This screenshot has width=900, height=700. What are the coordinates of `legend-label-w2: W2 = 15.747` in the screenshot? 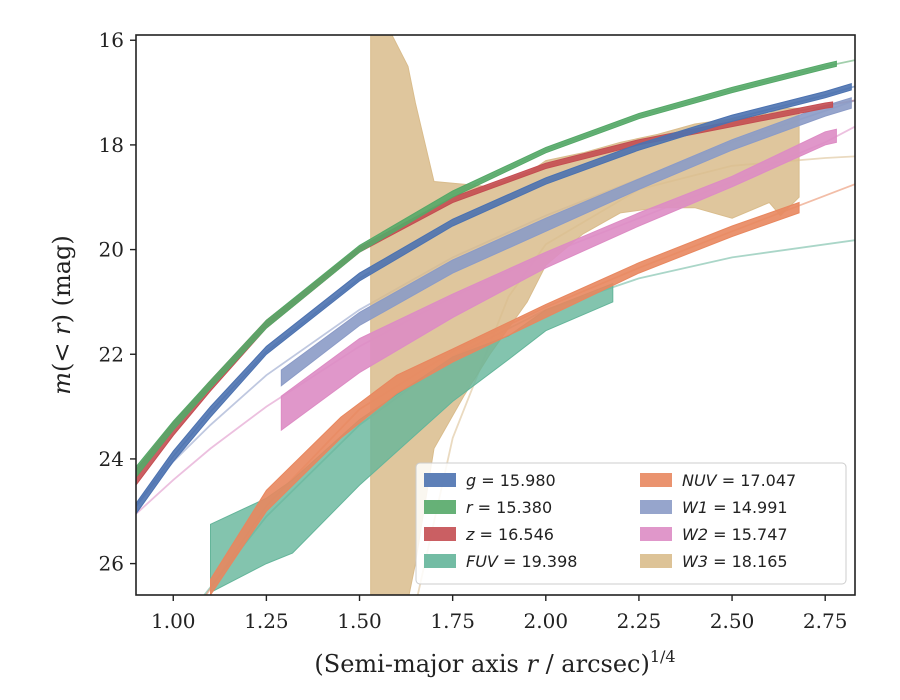 It's located at (735, 534).